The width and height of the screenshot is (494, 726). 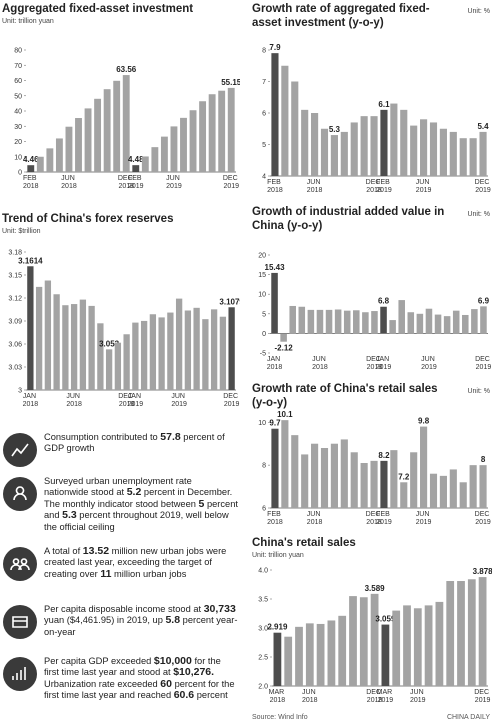 I want to click on chart-header: China's retail sales Unit: trillion yuan, so click(x=372, y=548).